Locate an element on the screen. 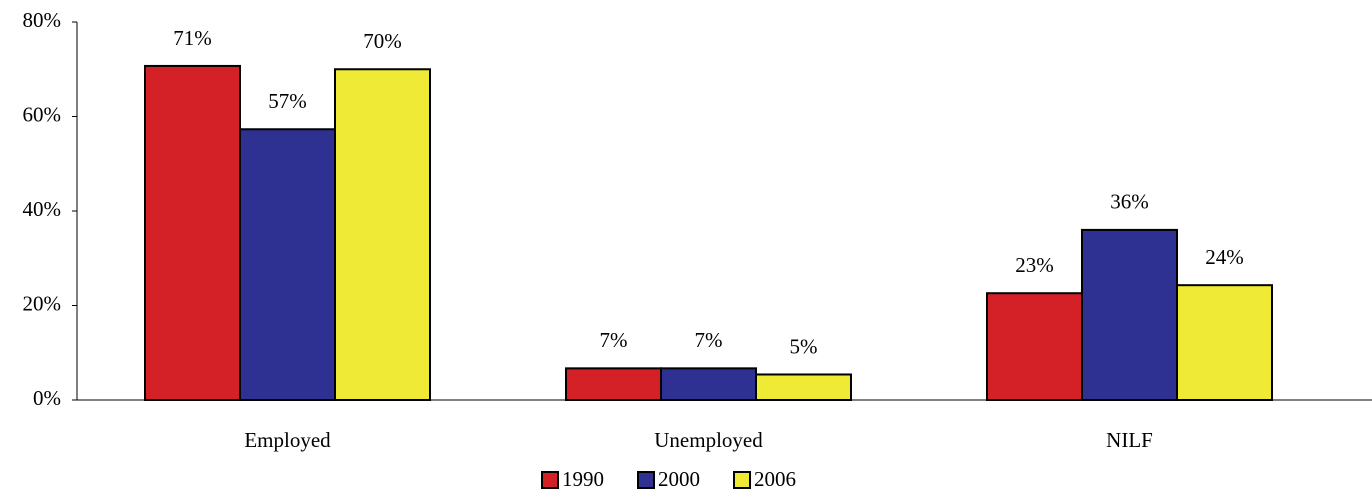 The height and width of the screenshot is (495, 1372). y-tick-label: 40% is located at coordinates (42, 209).